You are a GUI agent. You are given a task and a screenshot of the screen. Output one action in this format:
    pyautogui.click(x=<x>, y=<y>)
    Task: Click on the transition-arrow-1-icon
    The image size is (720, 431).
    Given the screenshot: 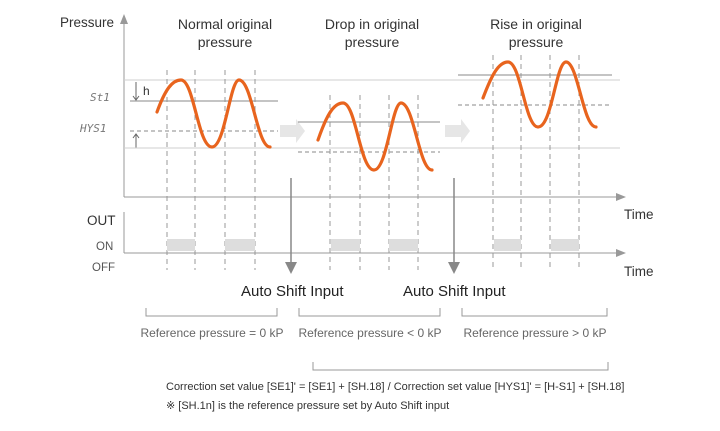 What is the action you would take?
    pyautogui.click(x=292, y=131)
    